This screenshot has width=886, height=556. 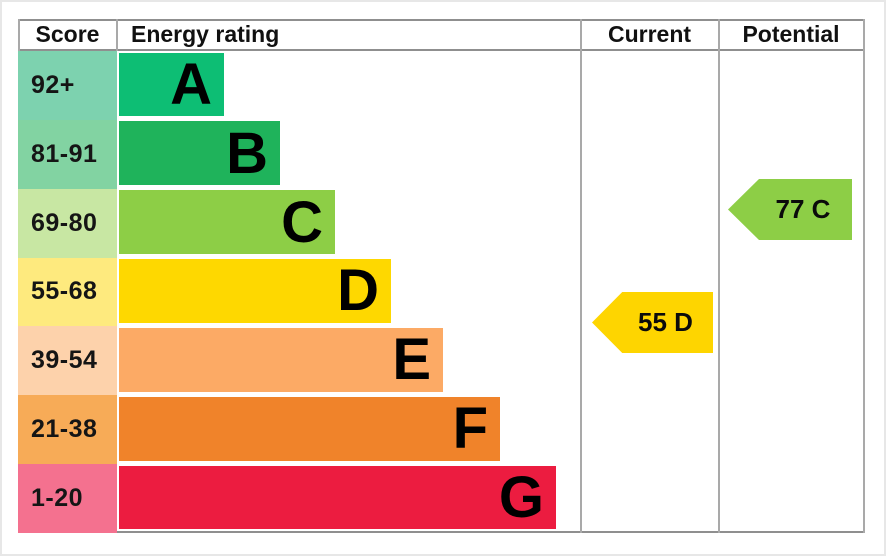 What do you see at coordinates (309, 429) in the screenshot?
I see `rating-bar-f: F` at bounding box center [309, 429].